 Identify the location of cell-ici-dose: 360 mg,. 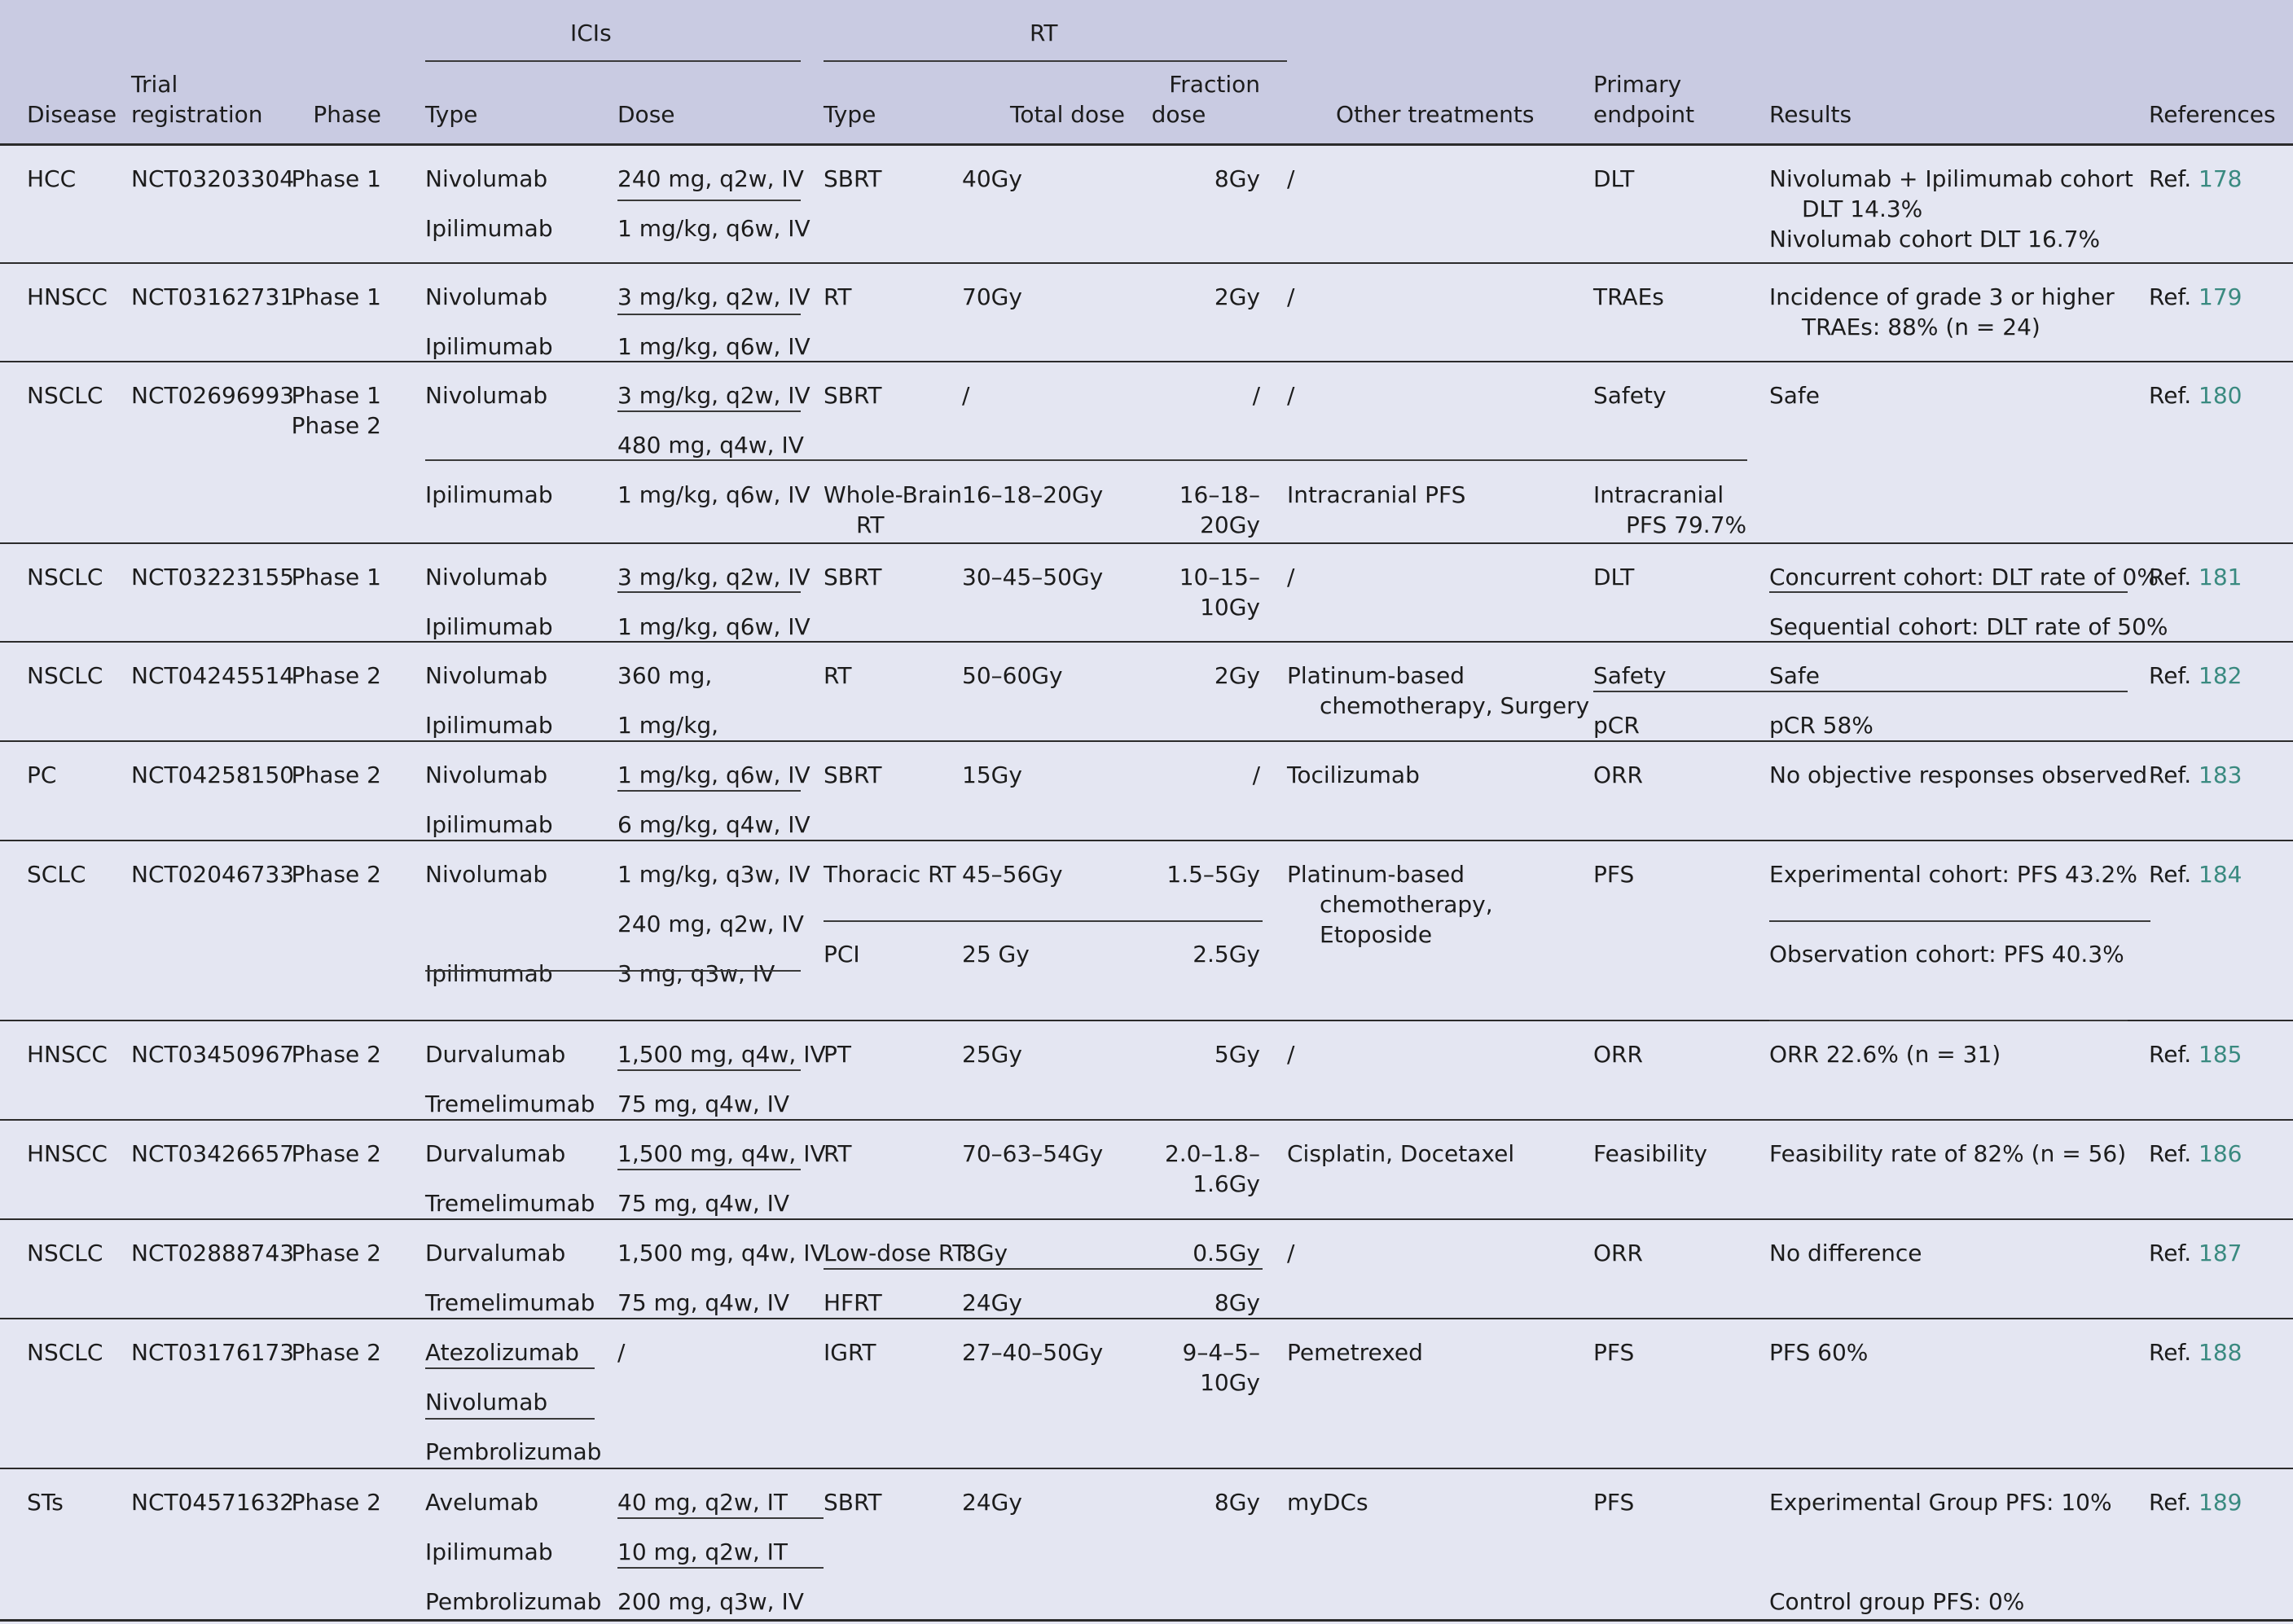
(665, 675).